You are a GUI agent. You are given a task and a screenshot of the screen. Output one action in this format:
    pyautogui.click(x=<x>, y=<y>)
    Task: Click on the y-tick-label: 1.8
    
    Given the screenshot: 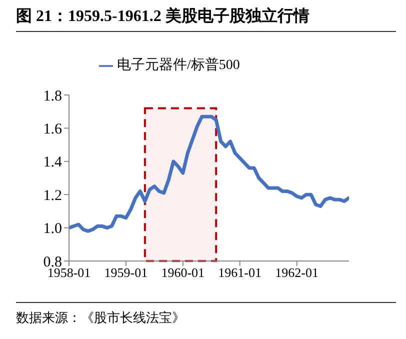 What is the action you would take?
    pyautogui.click(x=52, y=96)
    